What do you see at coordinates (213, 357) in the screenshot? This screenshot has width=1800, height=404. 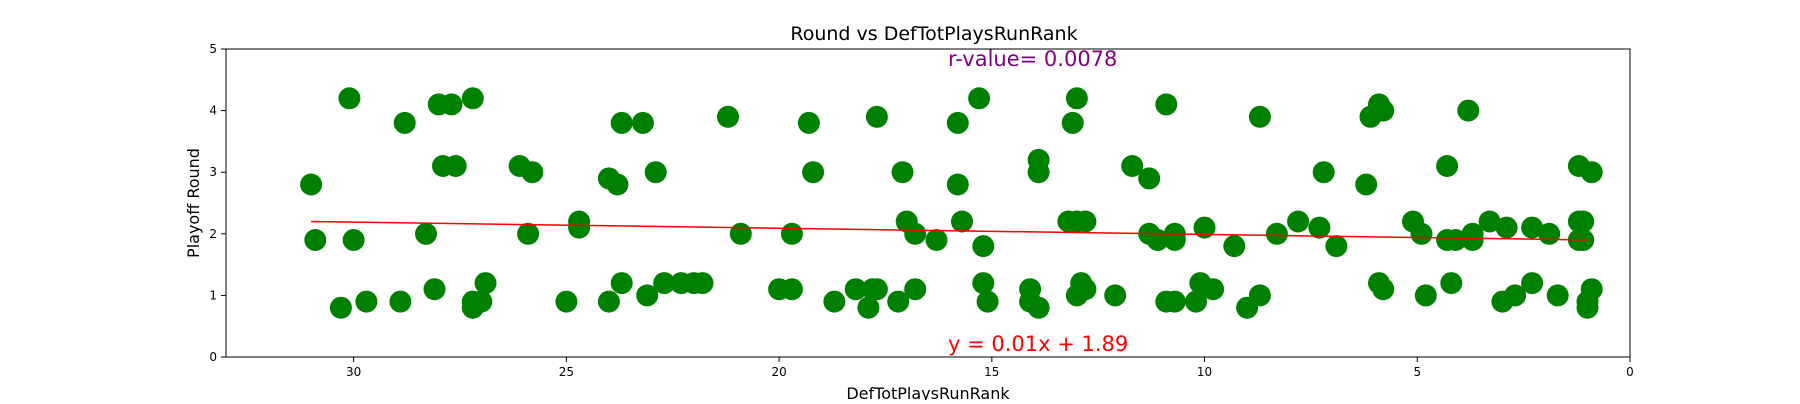 I see `y-tick-label: 0` at bounding box center [213, 357].